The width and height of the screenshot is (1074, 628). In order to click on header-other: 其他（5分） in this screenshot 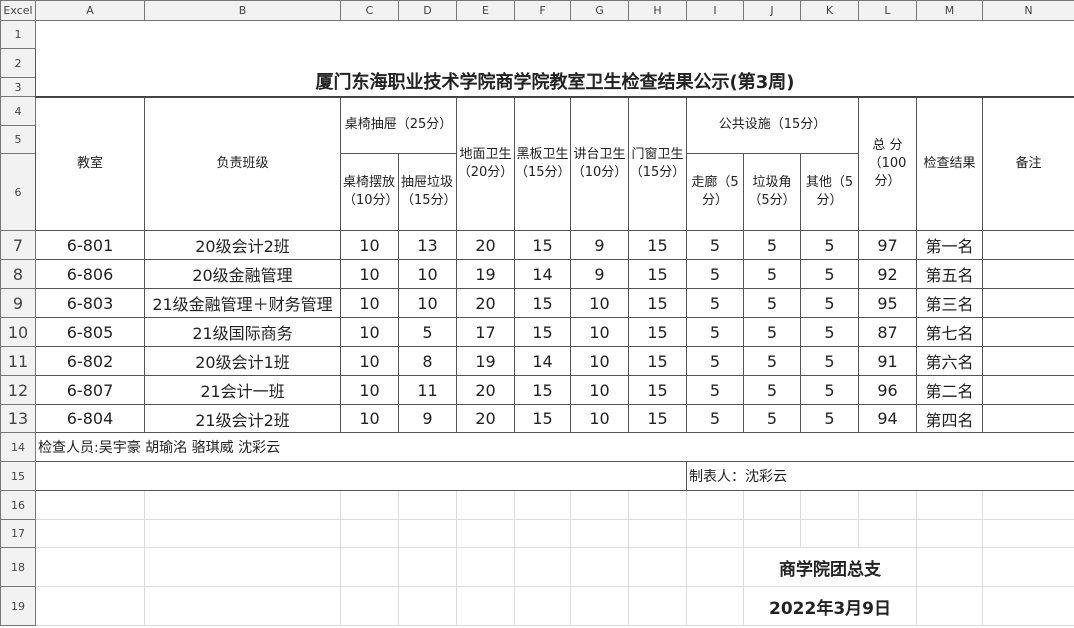, I will do `click(829, 192)`.